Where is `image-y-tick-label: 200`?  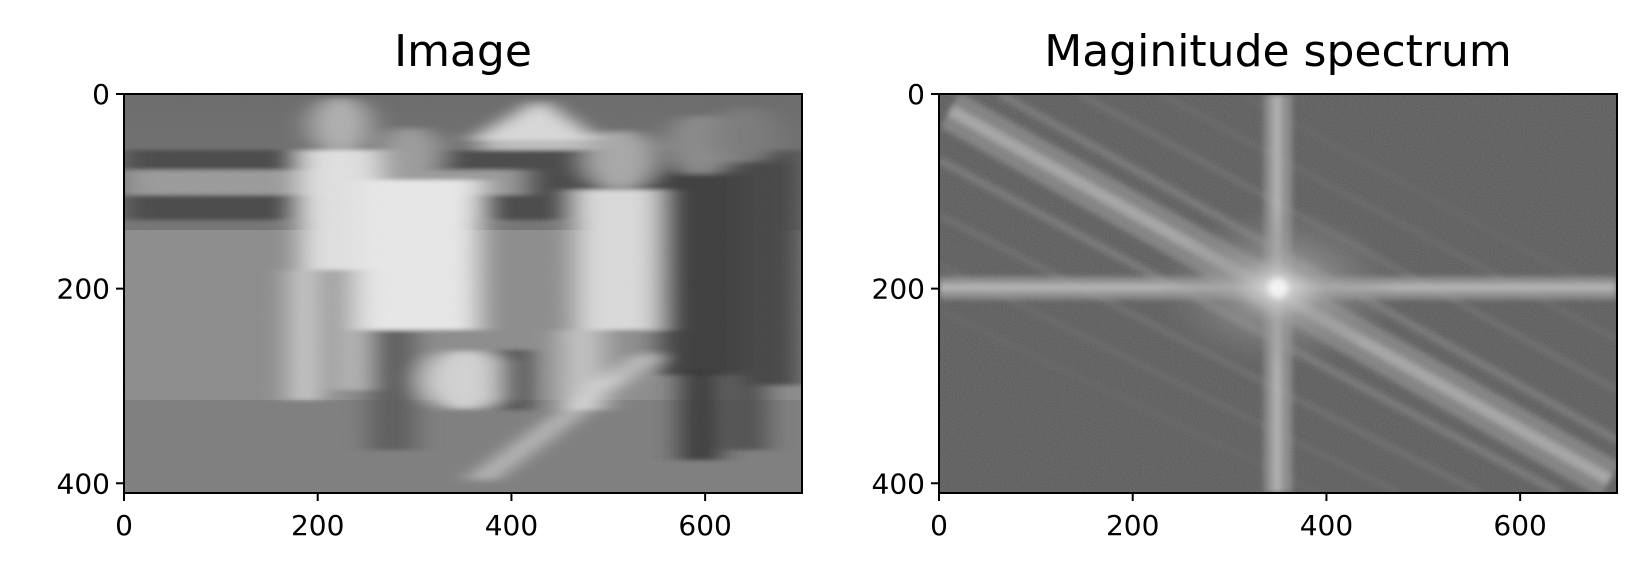 image-y-tick-label: 200 is located at coordinates (83, 289).